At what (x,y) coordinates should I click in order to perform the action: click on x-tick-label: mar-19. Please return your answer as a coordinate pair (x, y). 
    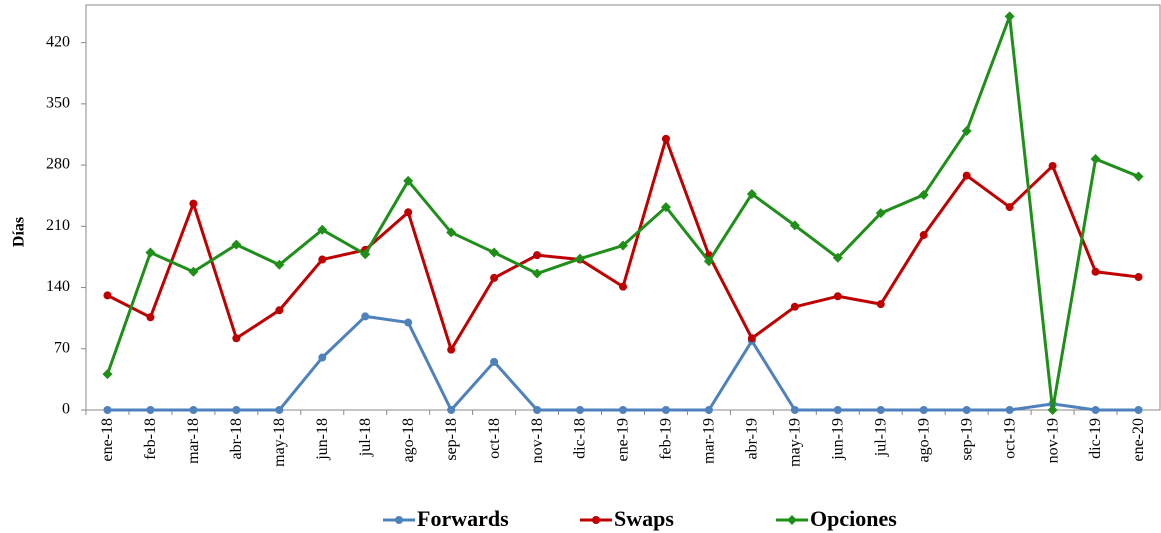
    Looking at the image, I should click on (709, 441).